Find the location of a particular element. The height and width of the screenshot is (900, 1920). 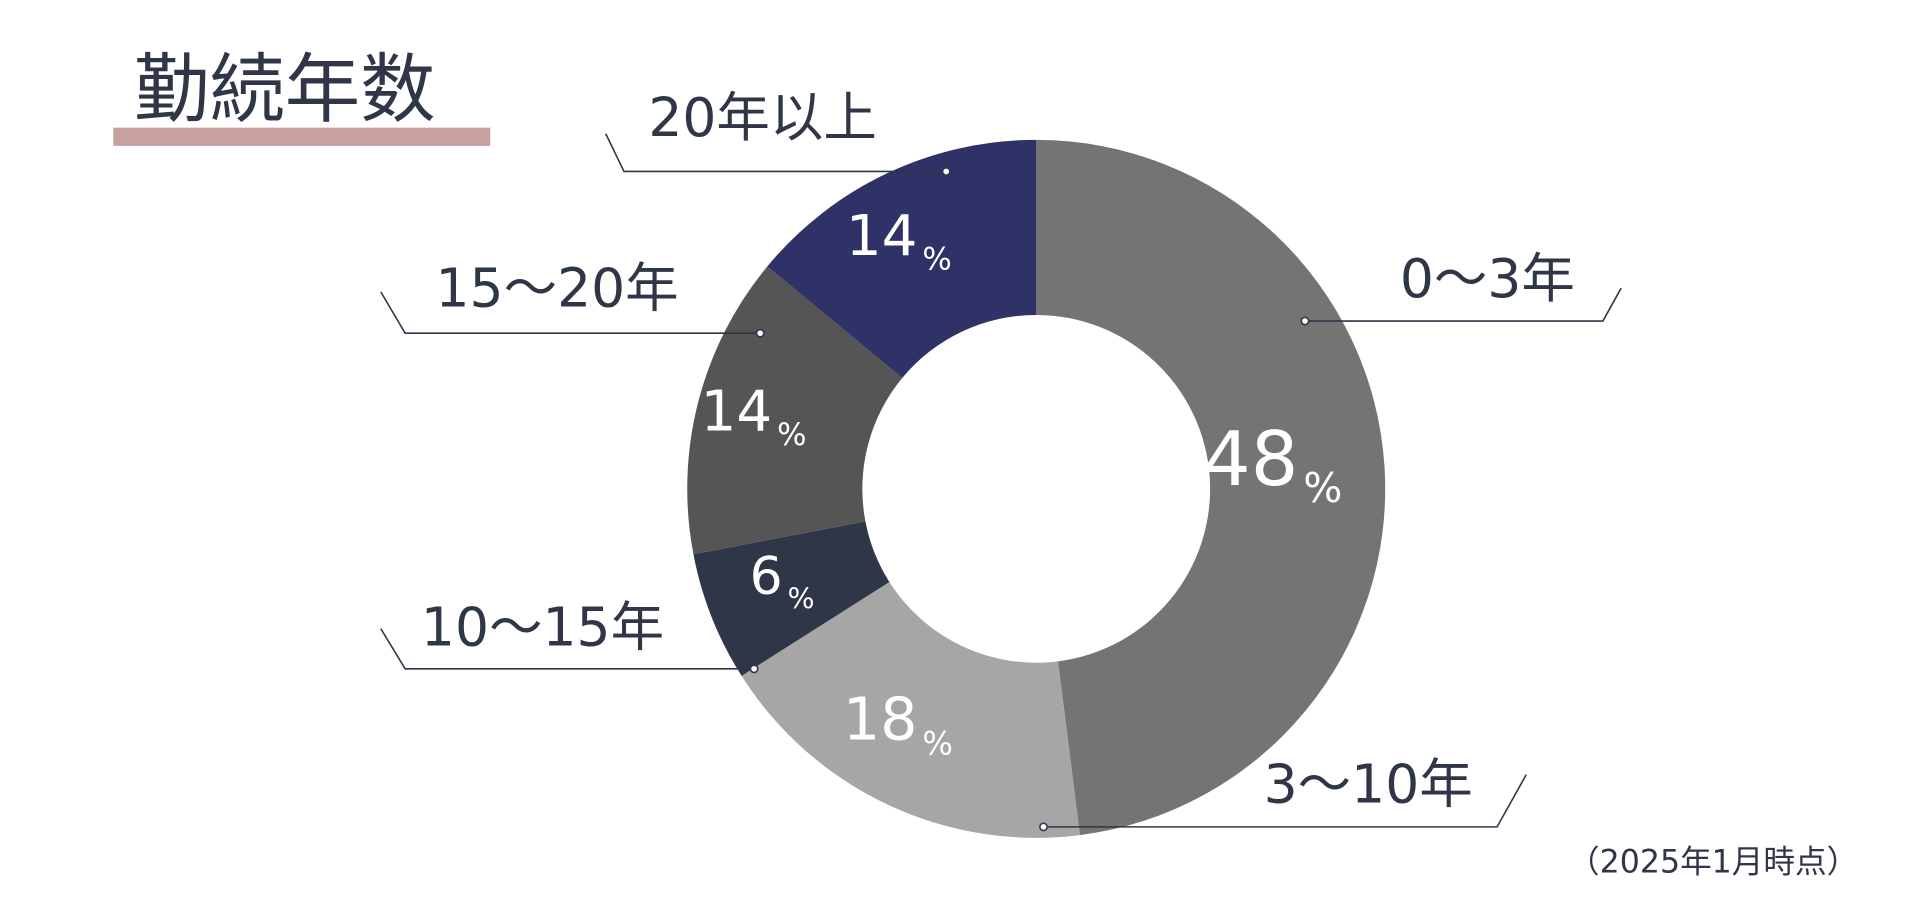

category-label: 15〜20年 is located at coordinates (557, 287).